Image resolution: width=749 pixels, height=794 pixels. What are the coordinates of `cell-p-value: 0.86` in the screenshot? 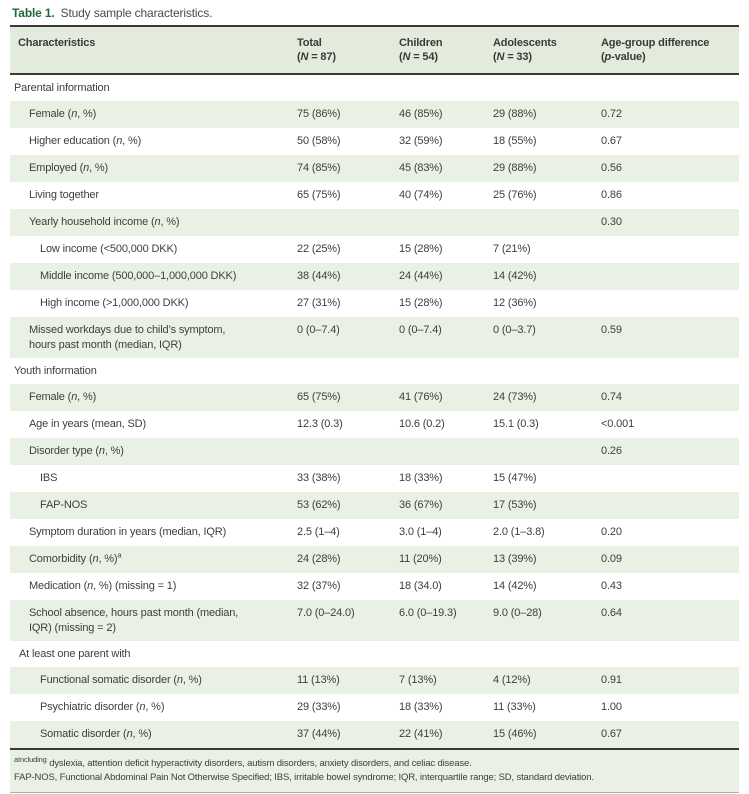 It's located at (611, 195).